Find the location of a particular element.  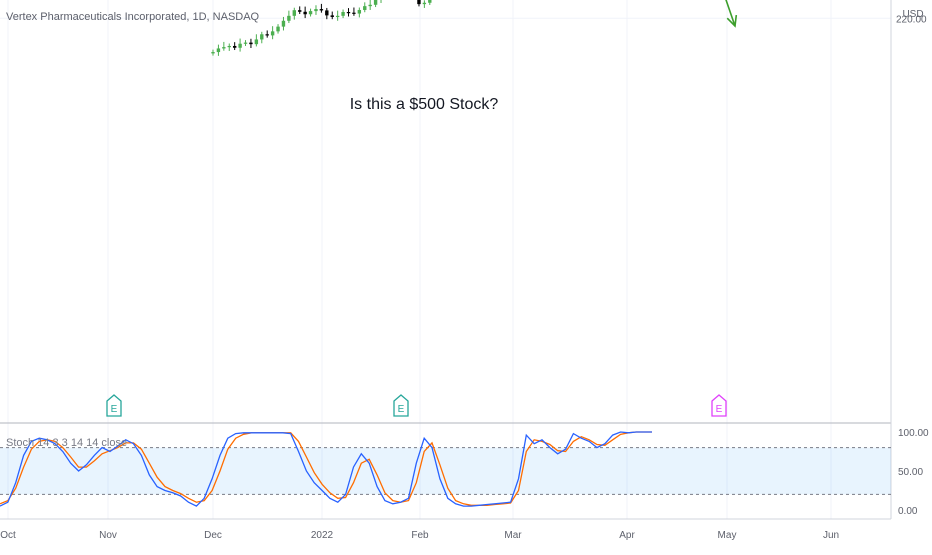

stoch-band-fill is located at coordinates (445, 471).